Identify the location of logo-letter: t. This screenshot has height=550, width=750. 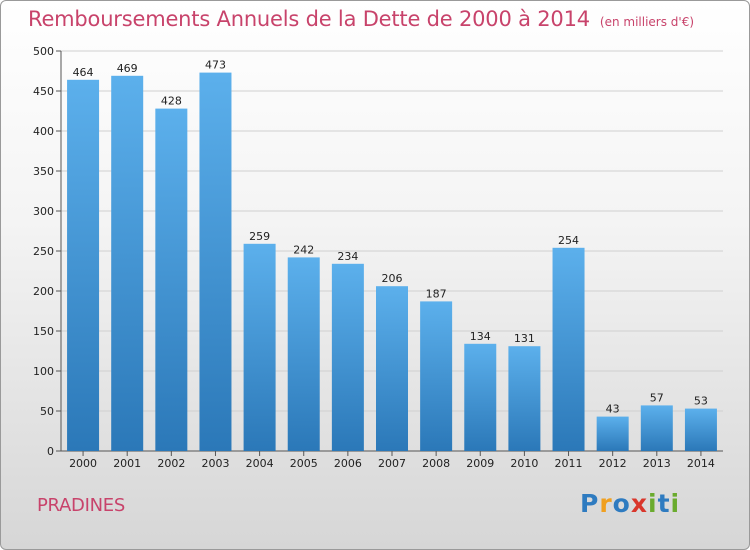
(664, 503).